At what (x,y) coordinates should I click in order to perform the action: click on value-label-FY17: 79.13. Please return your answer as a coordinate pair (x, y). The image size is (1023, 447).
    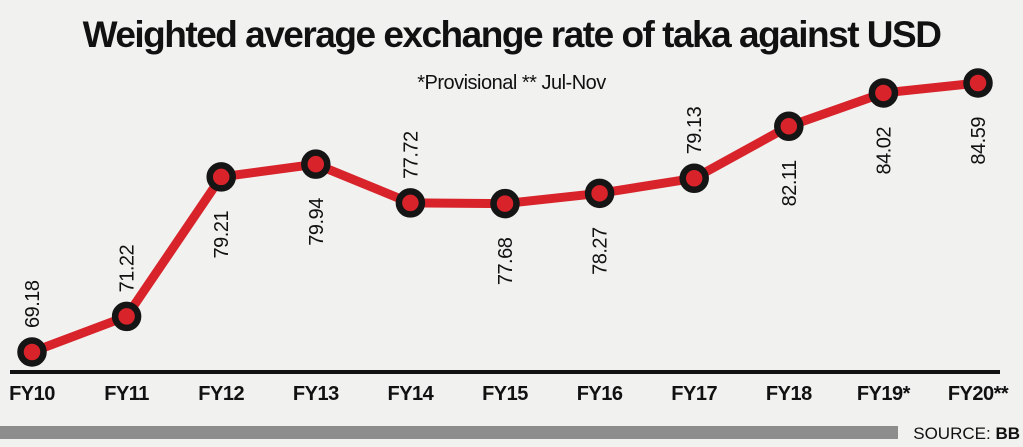
    Looking at the image, I should click on (695, 130).